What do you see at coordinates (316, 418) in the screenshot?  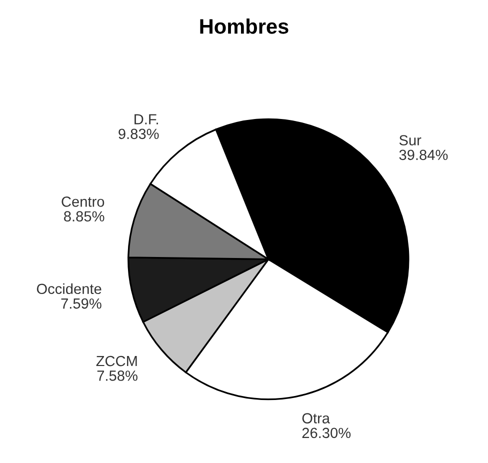 I see `slice-label: Otra` at bounding box center [316, 418].